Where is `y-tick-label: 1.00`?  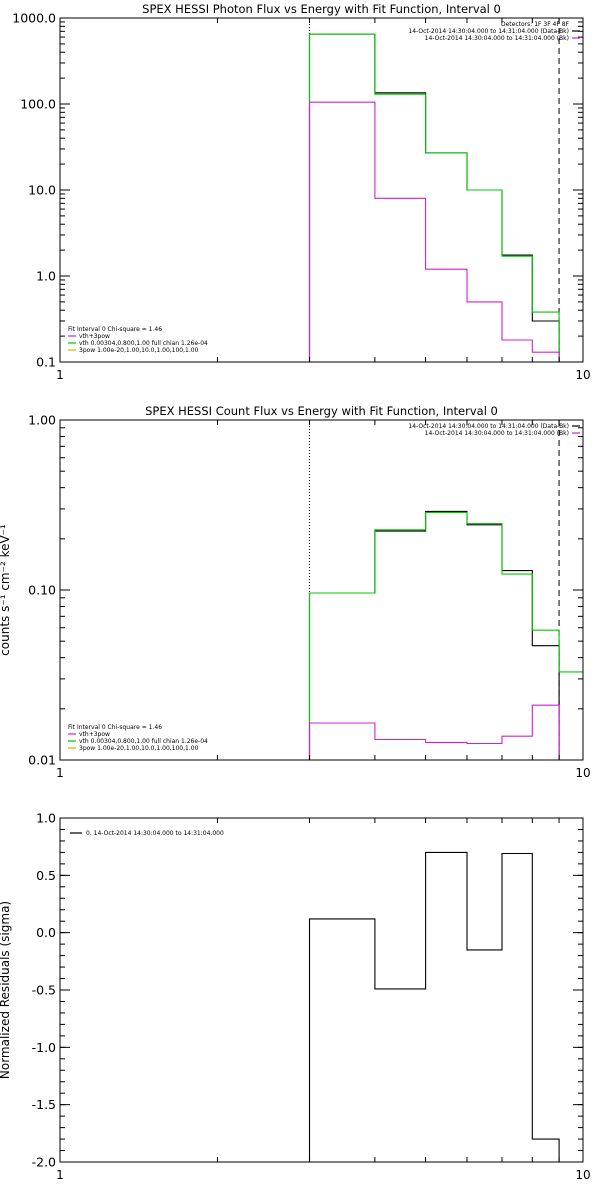 y-tick-label: 1.00 is located at coordinates (42, 420).